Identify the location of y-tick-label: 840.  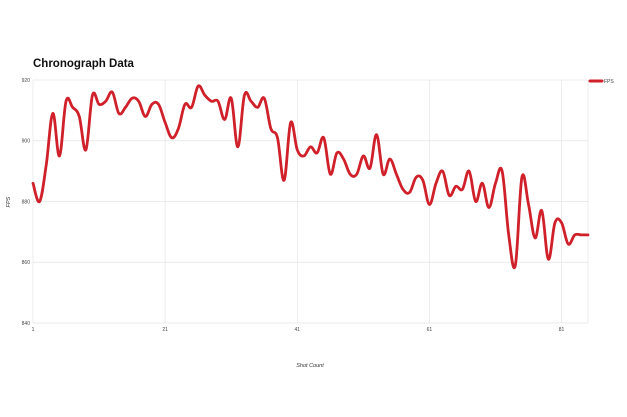
(26, 324).